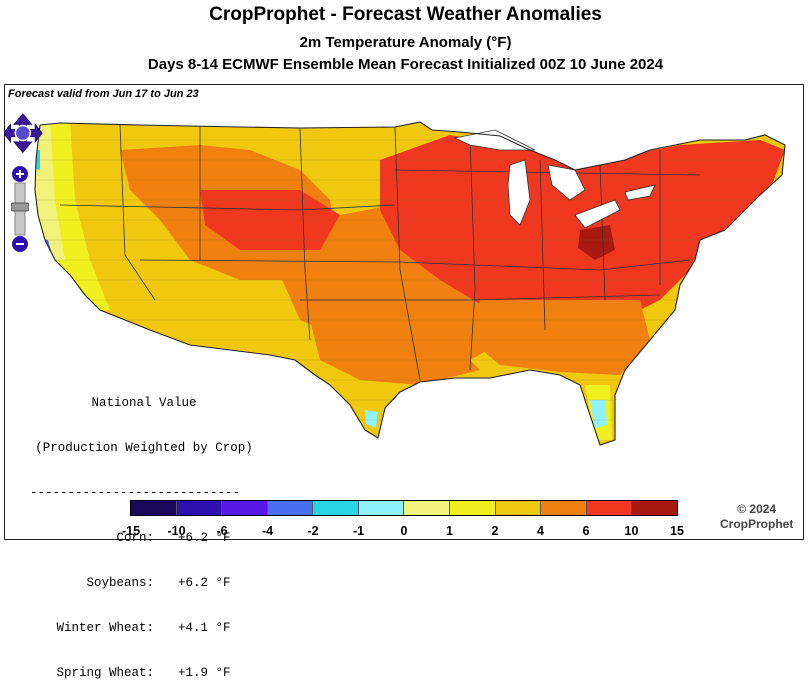 This screenshot has width=811, height=696. I want to click on national-heading: National Value, so click(144, 403).